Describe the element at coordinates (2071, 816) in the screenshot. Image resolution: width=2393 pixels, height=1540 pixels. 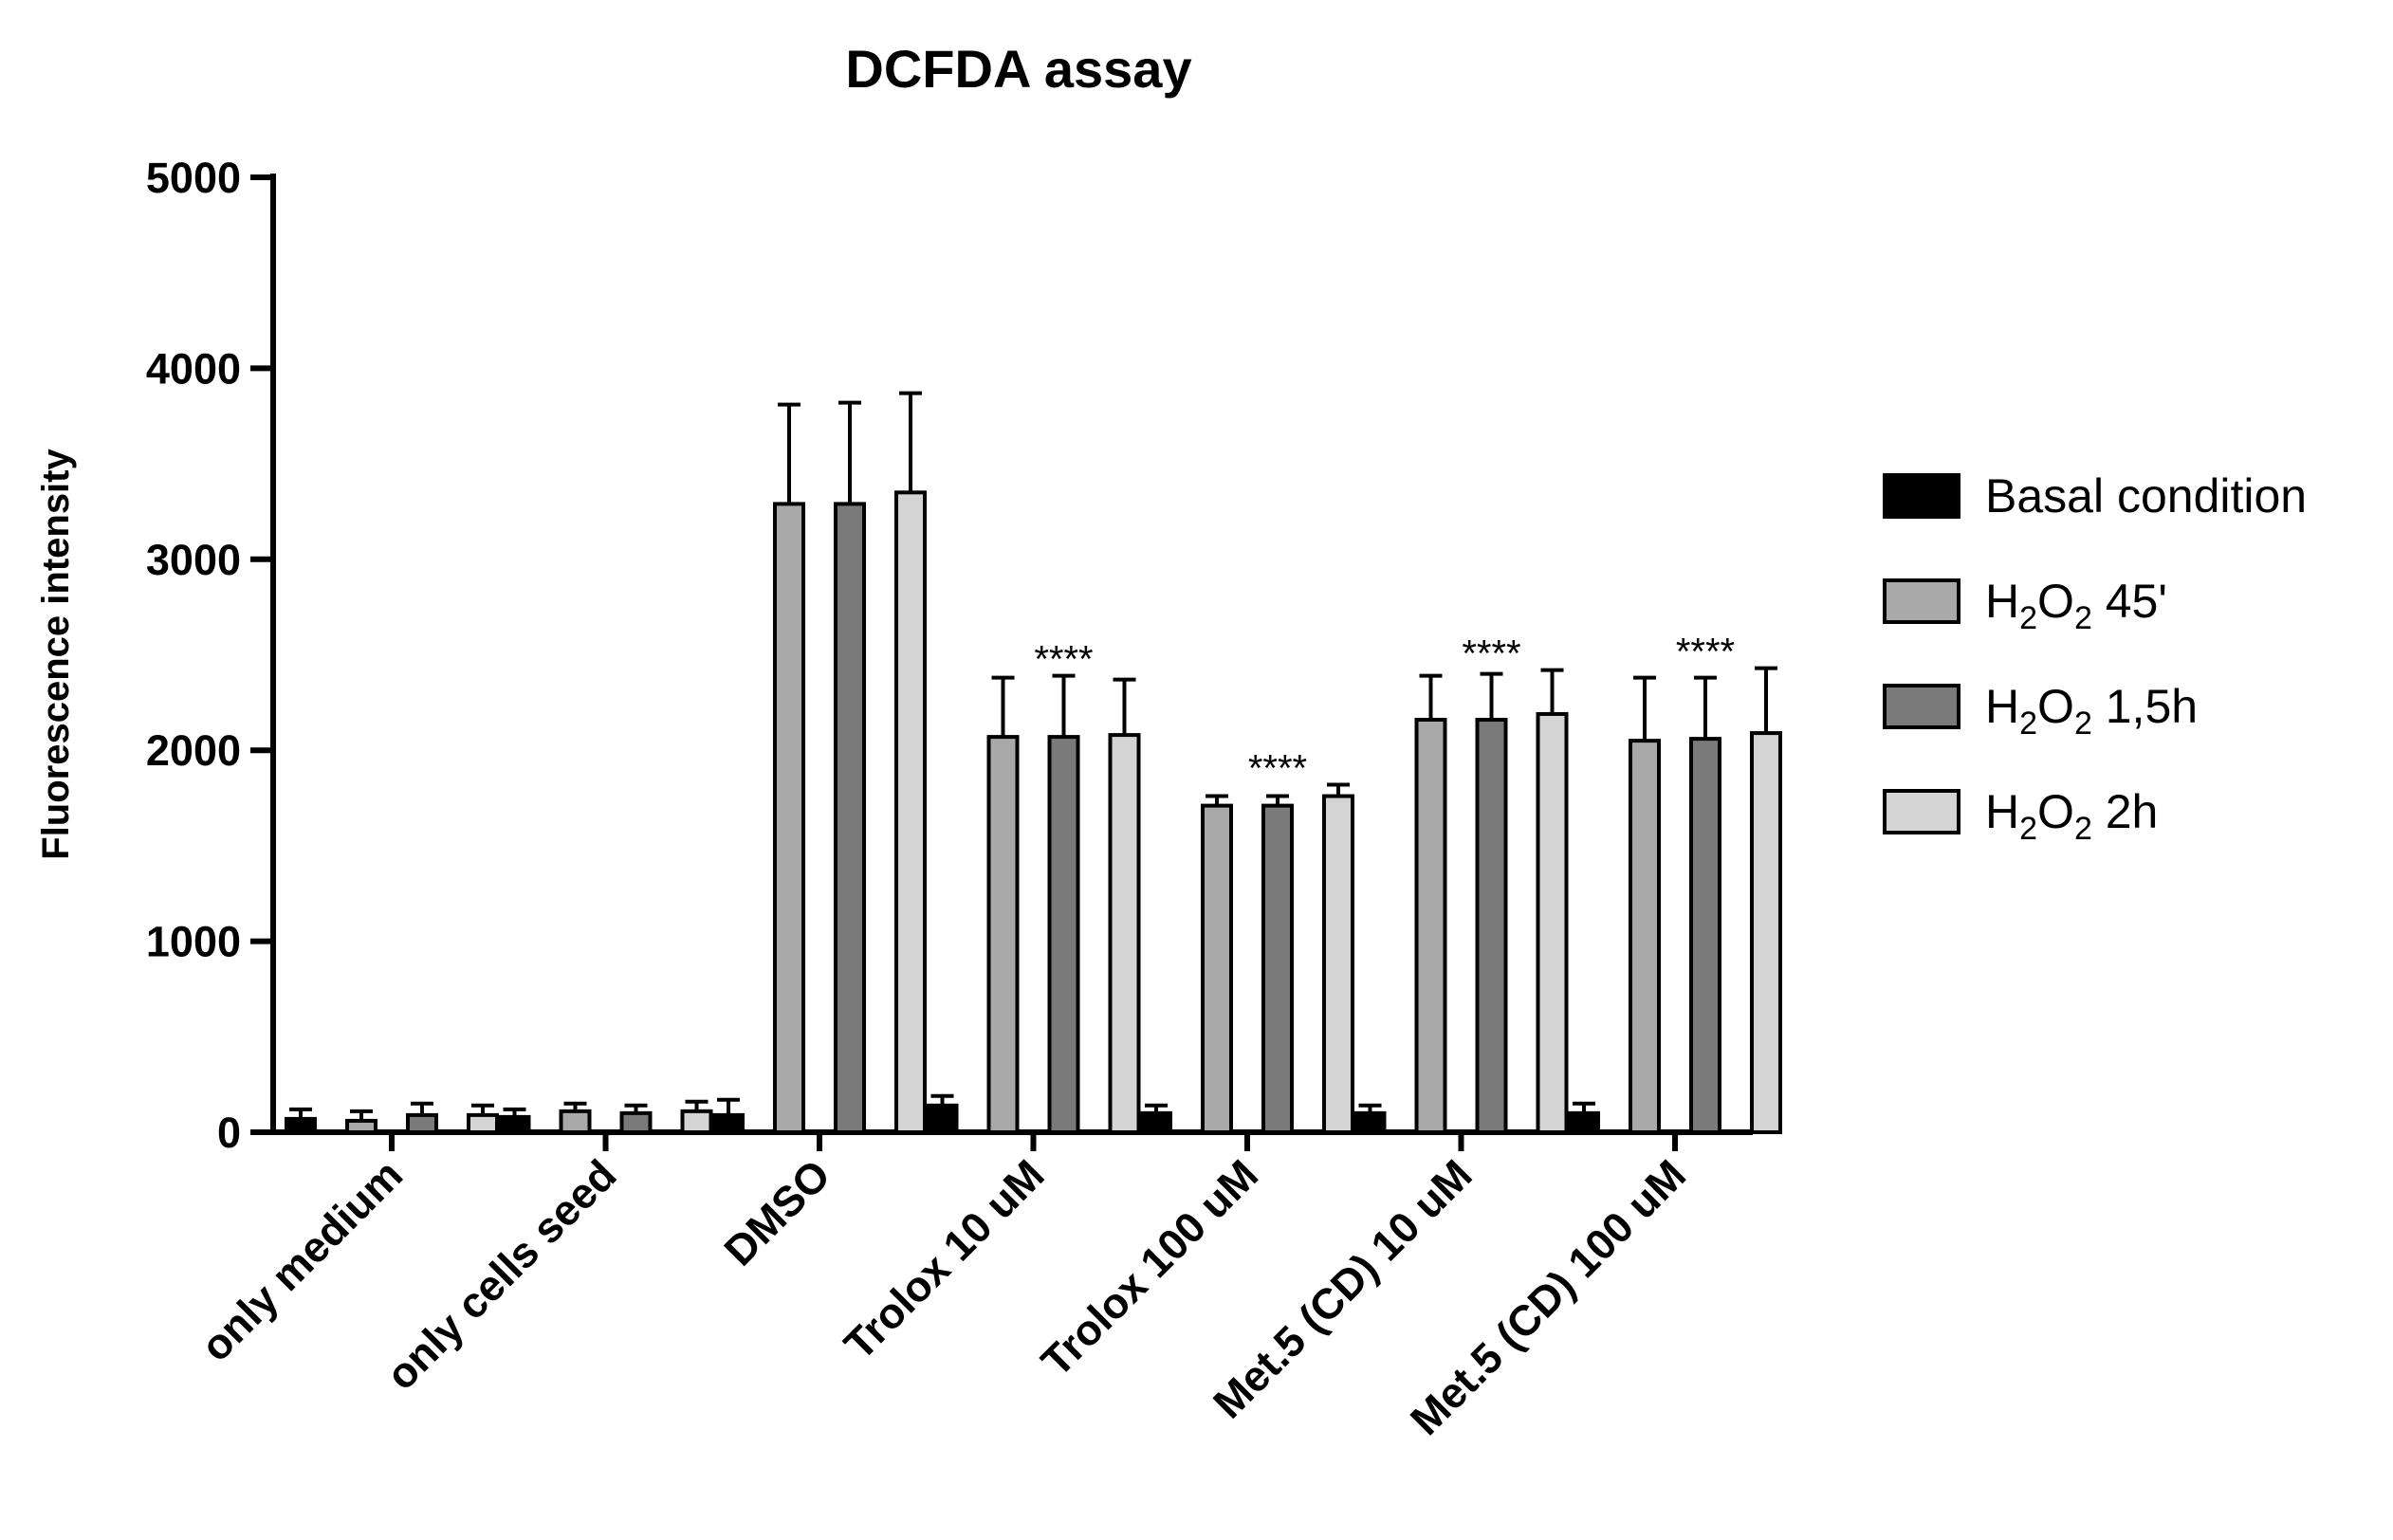
I see `legend-label: H2O2 2h` at that location.